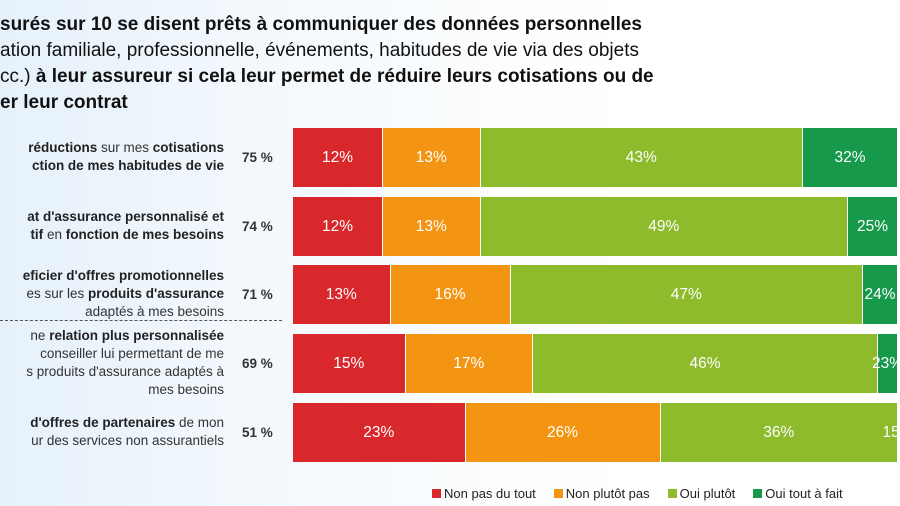 This screenshot has width=900, height=506. Describe the element at coordinates (186, 389) in the screenshot. I see `text-segment: mes besoins` at that location.